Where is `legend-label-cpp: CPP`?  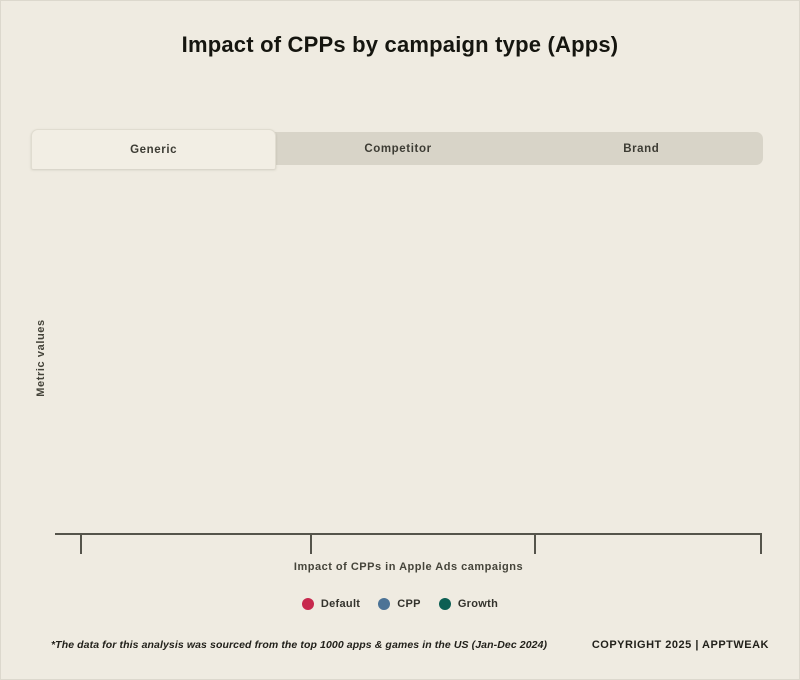
legend-label-cpp: CPP is located at coordinates (409, 604).